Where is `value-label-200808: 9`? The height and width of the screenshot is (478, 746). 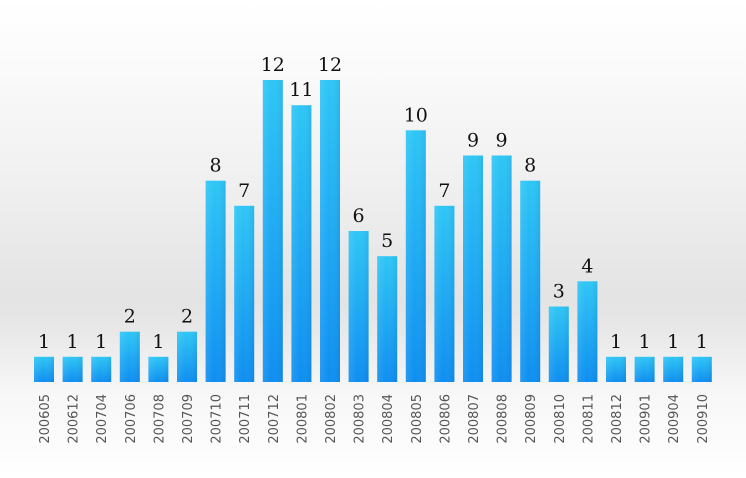 value-label-200808: 9 is located at coordinates (502, 141).